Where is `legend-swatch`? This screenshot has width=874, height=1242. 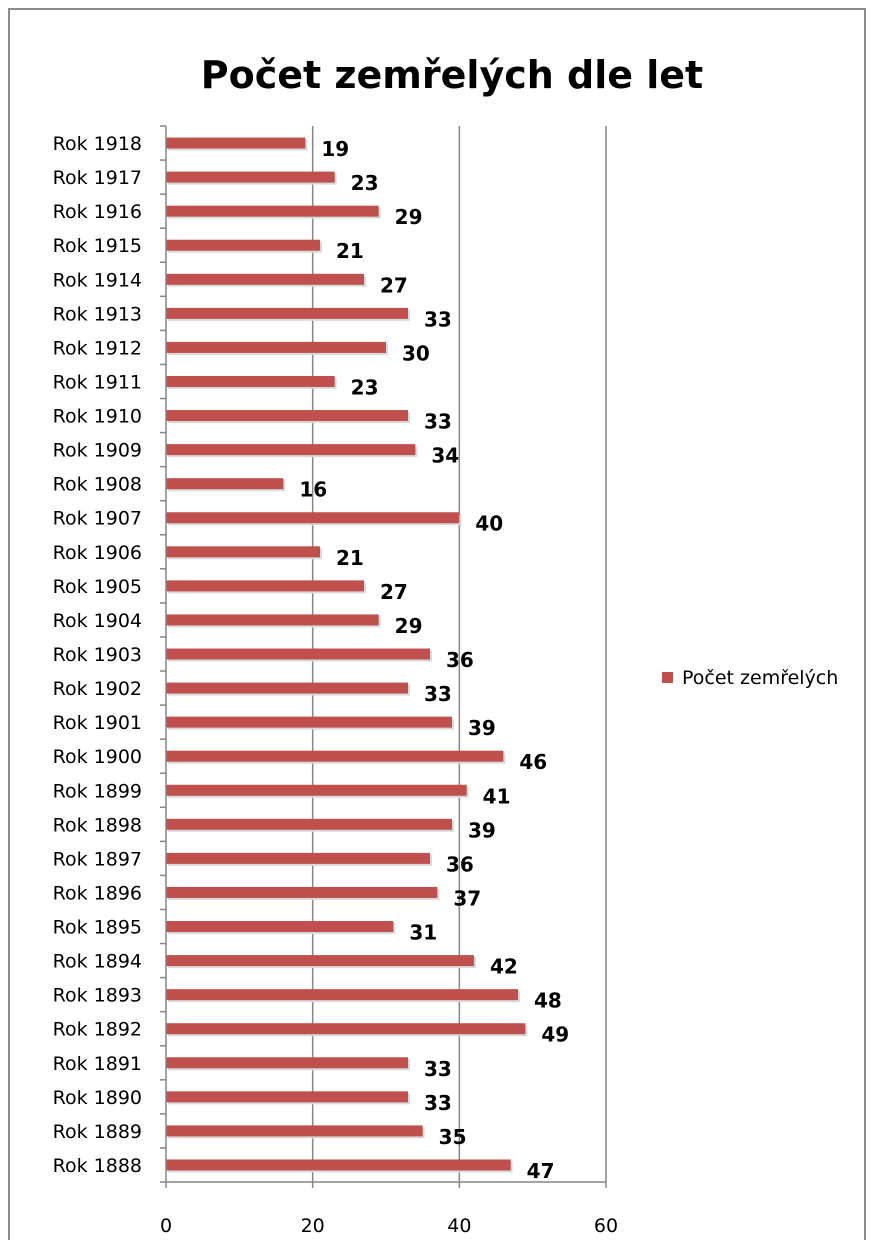 legend-swatch is located at coordinates (667, 677).